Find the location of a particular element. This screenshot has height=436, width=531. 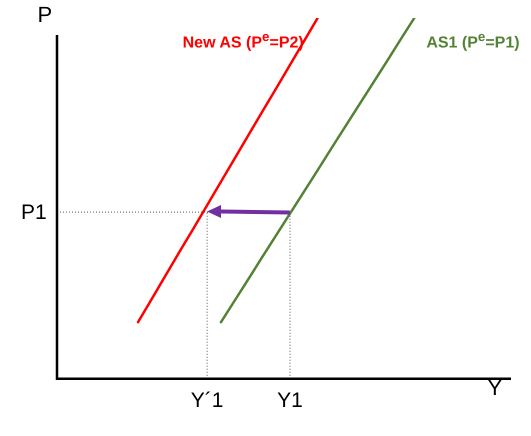

series-label: AS1 (P$^{e}$=P1) is located at coordinates (473, 40).